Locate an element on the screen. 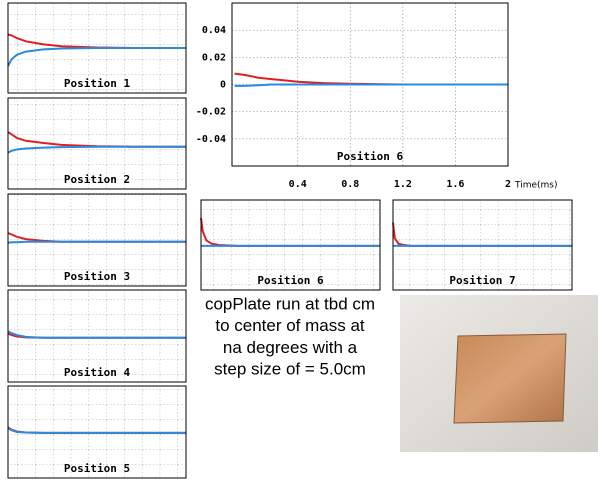 This screenshot has height=481, width=600. x-tick-label: 0.4 is located at coordinates (298, 184).